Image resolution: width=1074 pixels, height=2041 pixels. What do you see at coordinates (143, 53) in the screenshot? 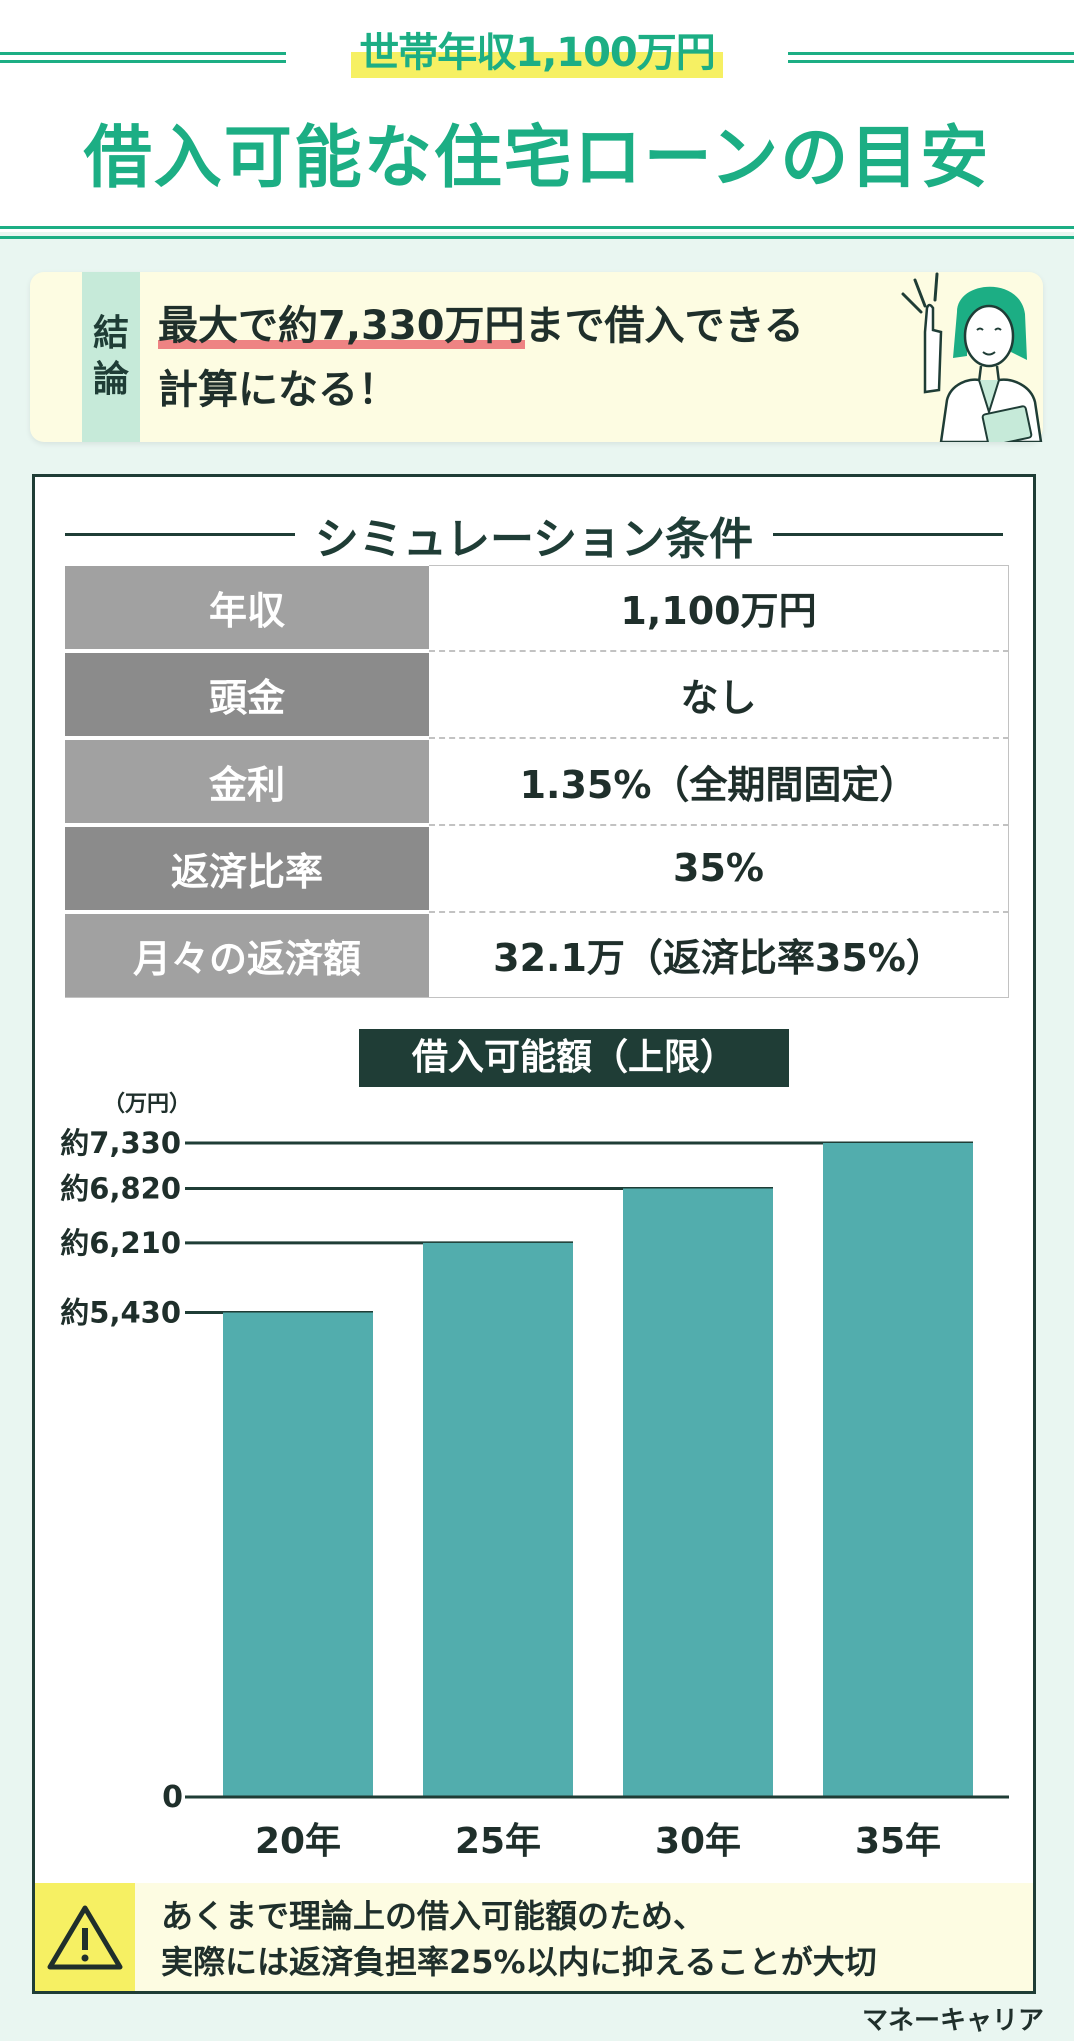
I see `header-rule-left` at bounding box center [143, 53].